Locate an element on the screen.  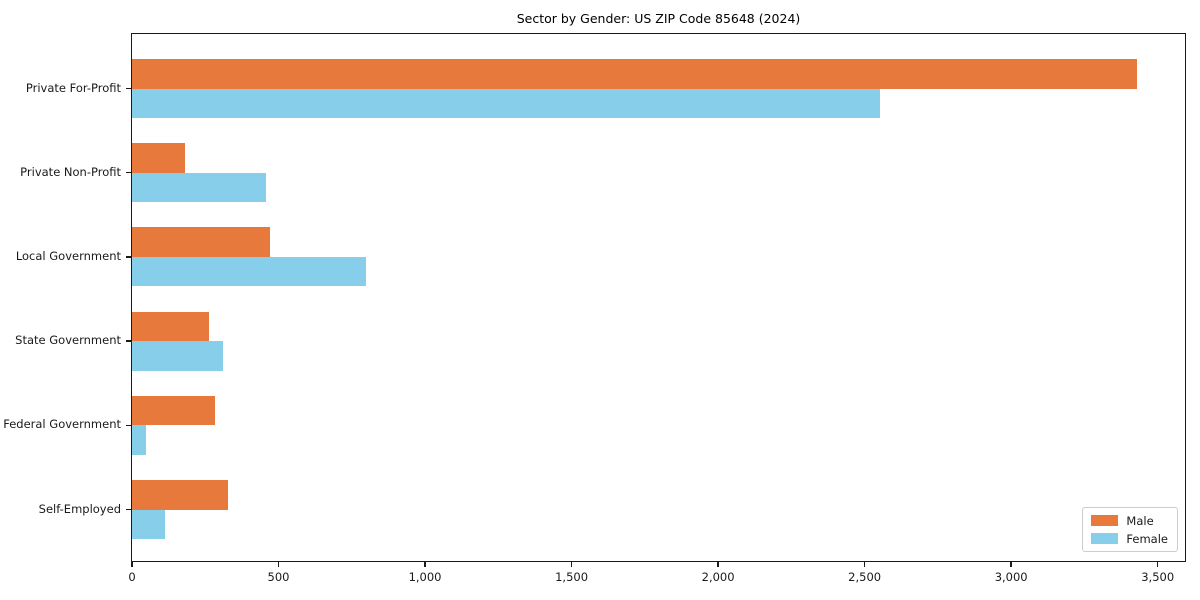
x-tick-label: 2,500 is located at coordinates (865, 577).